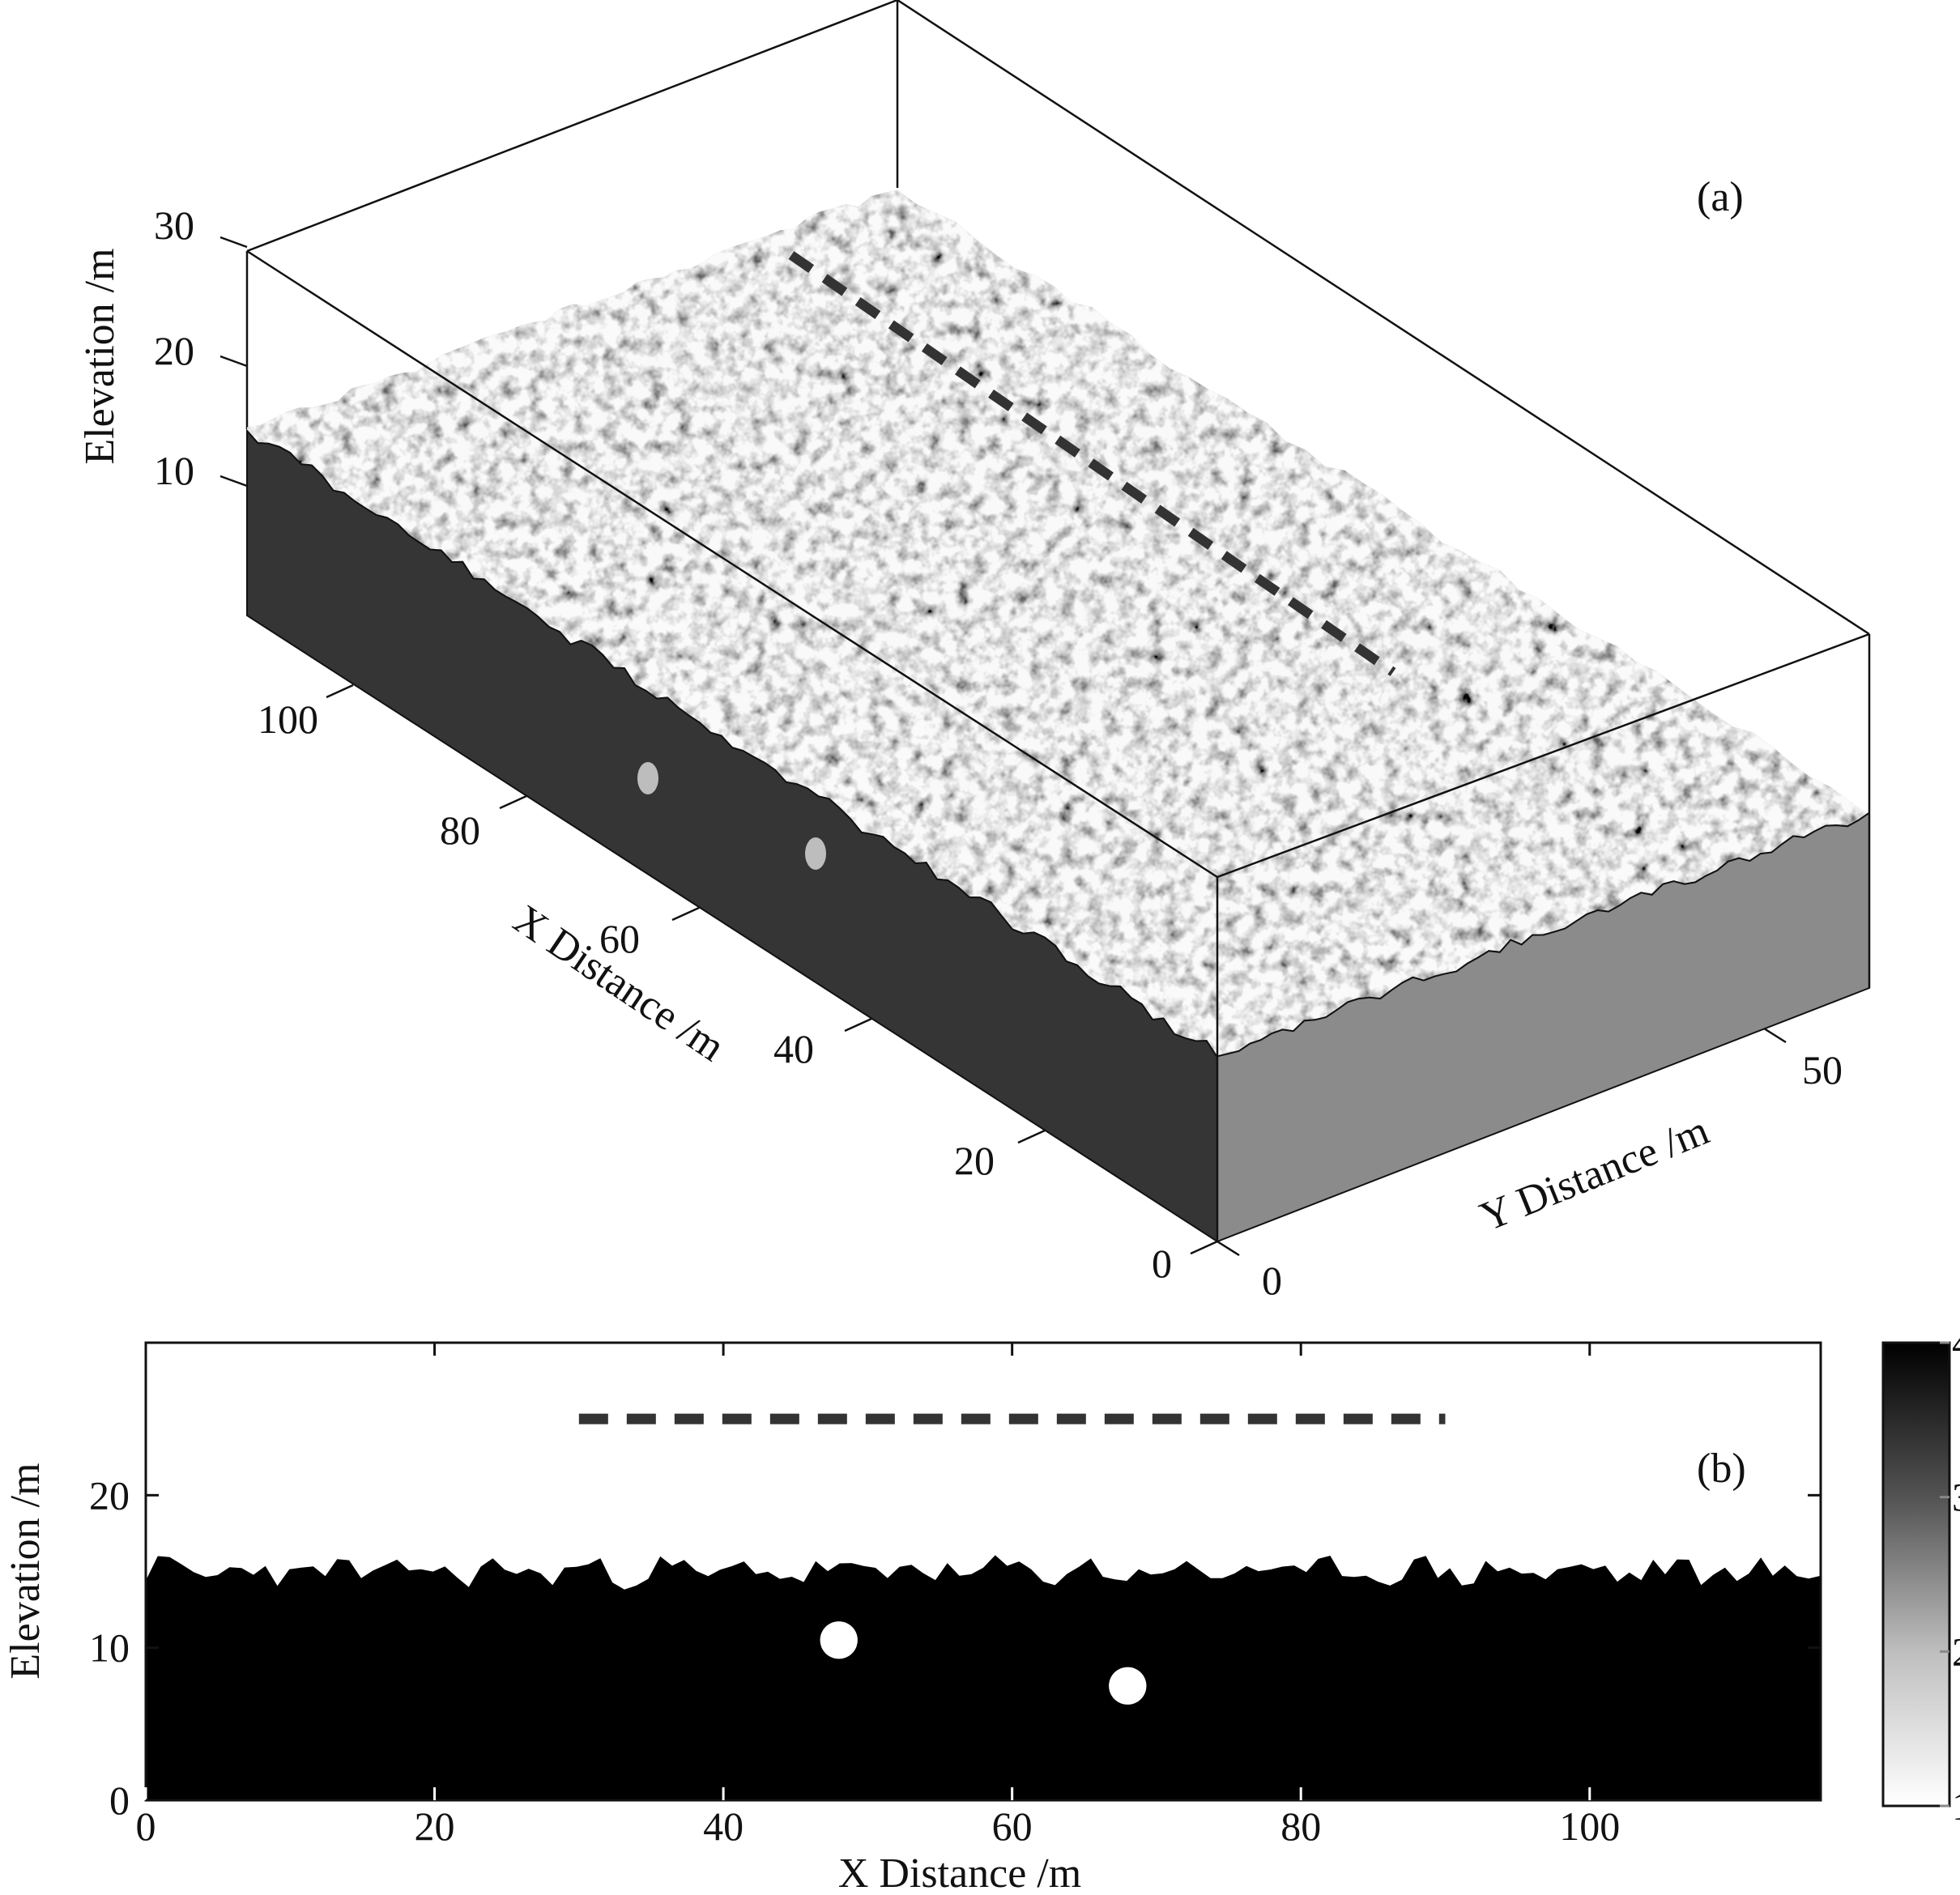  What do you see at coordinates (1950, 1574) in the screenshot?
I see `colorbar-ticks: 1 2 3 4` at bounding box center [1950, 1574].